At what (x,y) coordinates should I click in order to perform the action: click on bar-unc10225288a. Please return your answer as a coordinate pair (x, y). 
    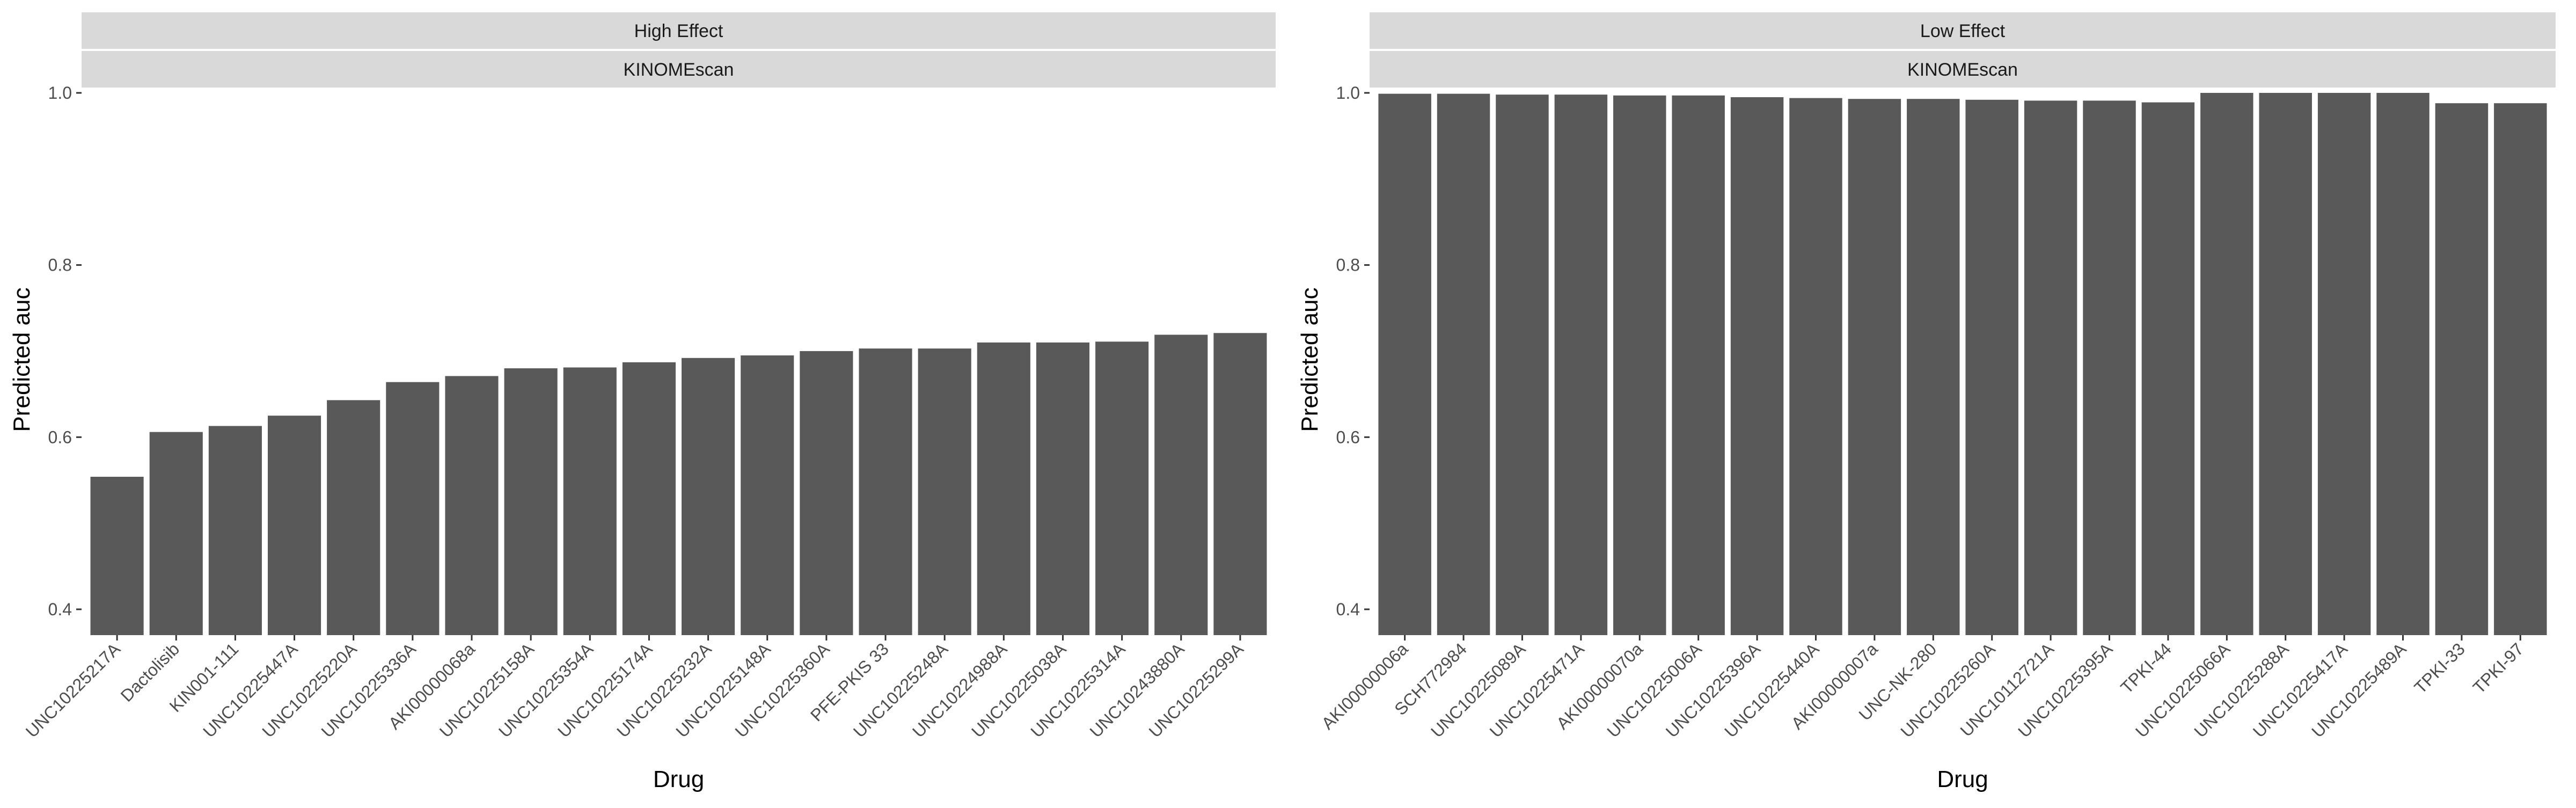
    Looking at the image, I should click on (2285, 364).